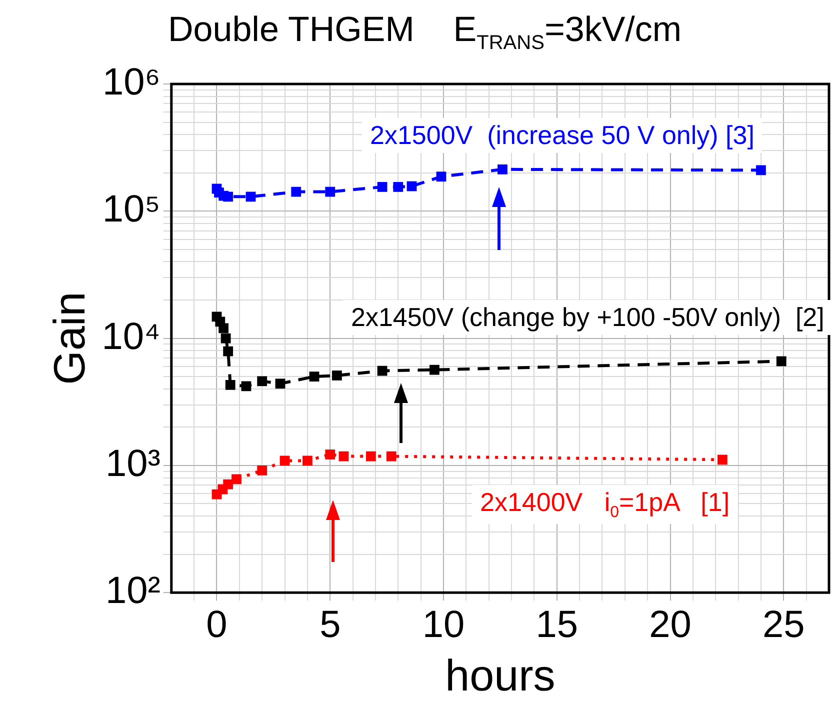 The width and height of the screenshot is (836, 707). Describe the element at coordinates (330, 625) in the screenshot. I see `x-tick-label: 5` at that location.